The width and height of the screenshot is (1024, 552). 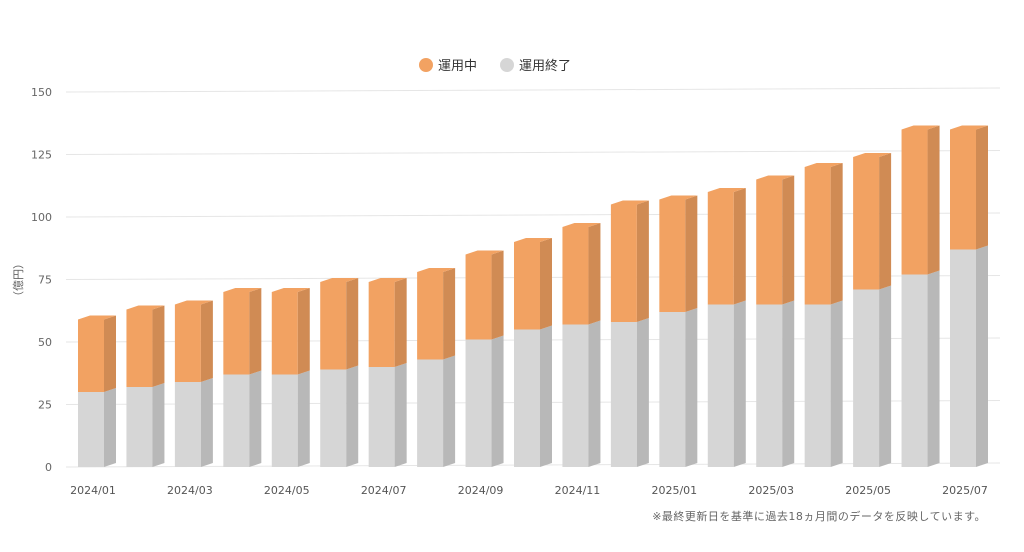 I want to click on footnote: ※最終更新日を基準に過去18ヵ月間のデータを反映しています。, so click(x=819, y=516).